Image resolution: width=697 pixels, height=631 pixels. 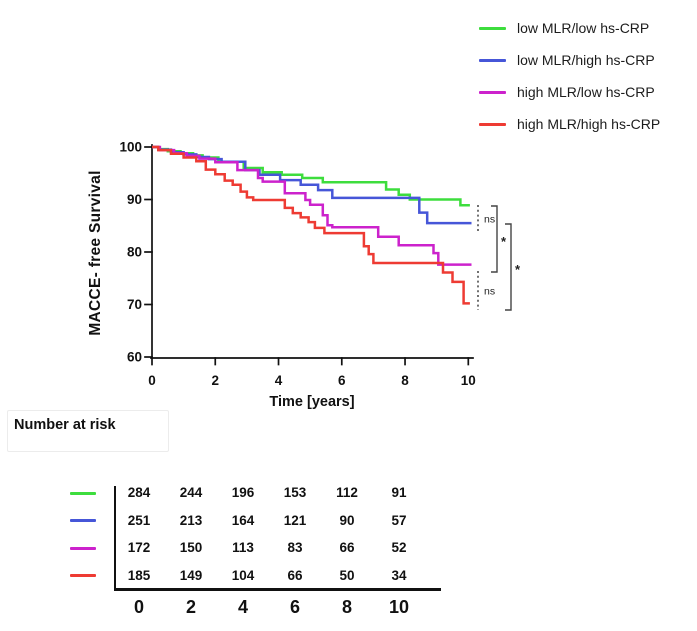 What do you see at coordinates (346, 607) in the screenshot?
I see `risk-time-label: 8` at bounding box center [346, 607].